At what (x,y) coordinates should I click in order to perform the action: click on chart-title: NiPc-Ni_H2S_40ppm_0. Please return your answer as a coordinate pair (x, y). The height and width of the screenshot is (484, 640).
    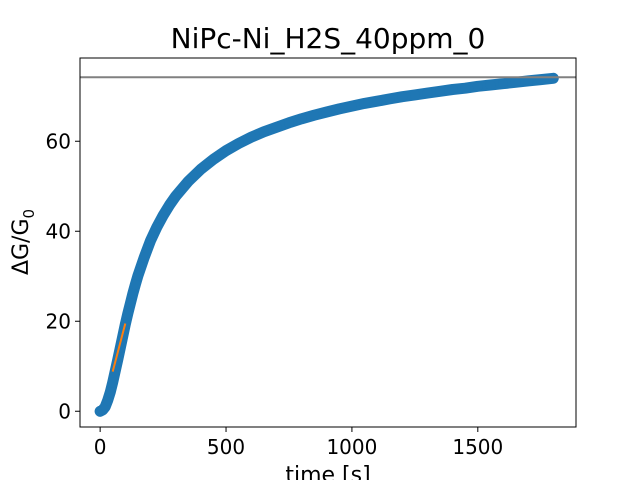
    Looking at the image, I should click on (328, 38).